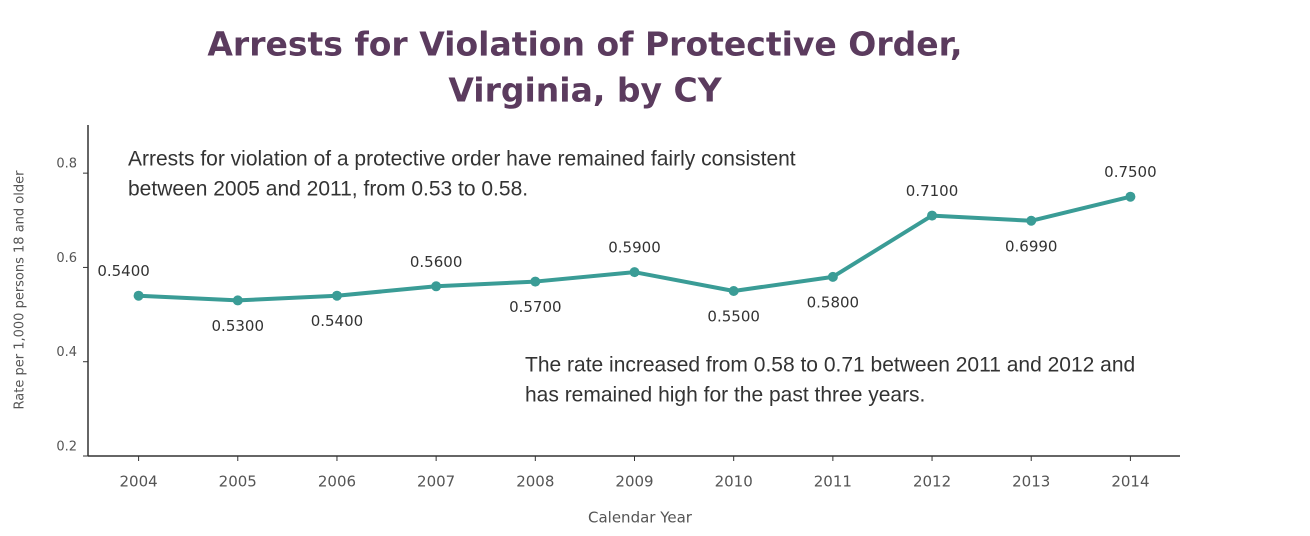 The image size is (1310, 536). Describe the element at coordinates (1130, 172) in the screenshot. I see `data-label: 0.7500` at that location.